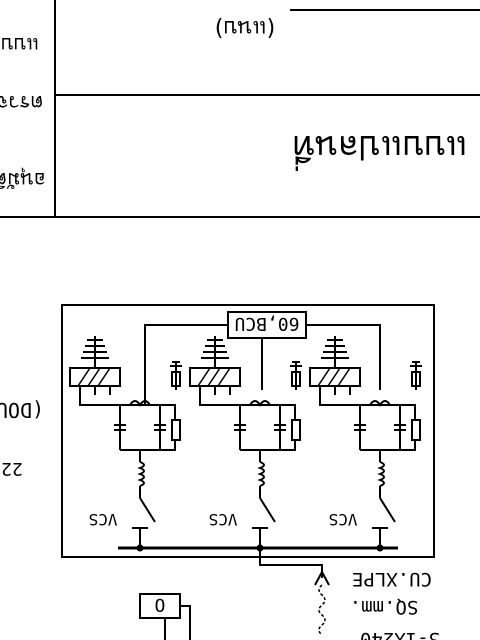  I want to click on left-partial-number: 22, so click(12, 468).